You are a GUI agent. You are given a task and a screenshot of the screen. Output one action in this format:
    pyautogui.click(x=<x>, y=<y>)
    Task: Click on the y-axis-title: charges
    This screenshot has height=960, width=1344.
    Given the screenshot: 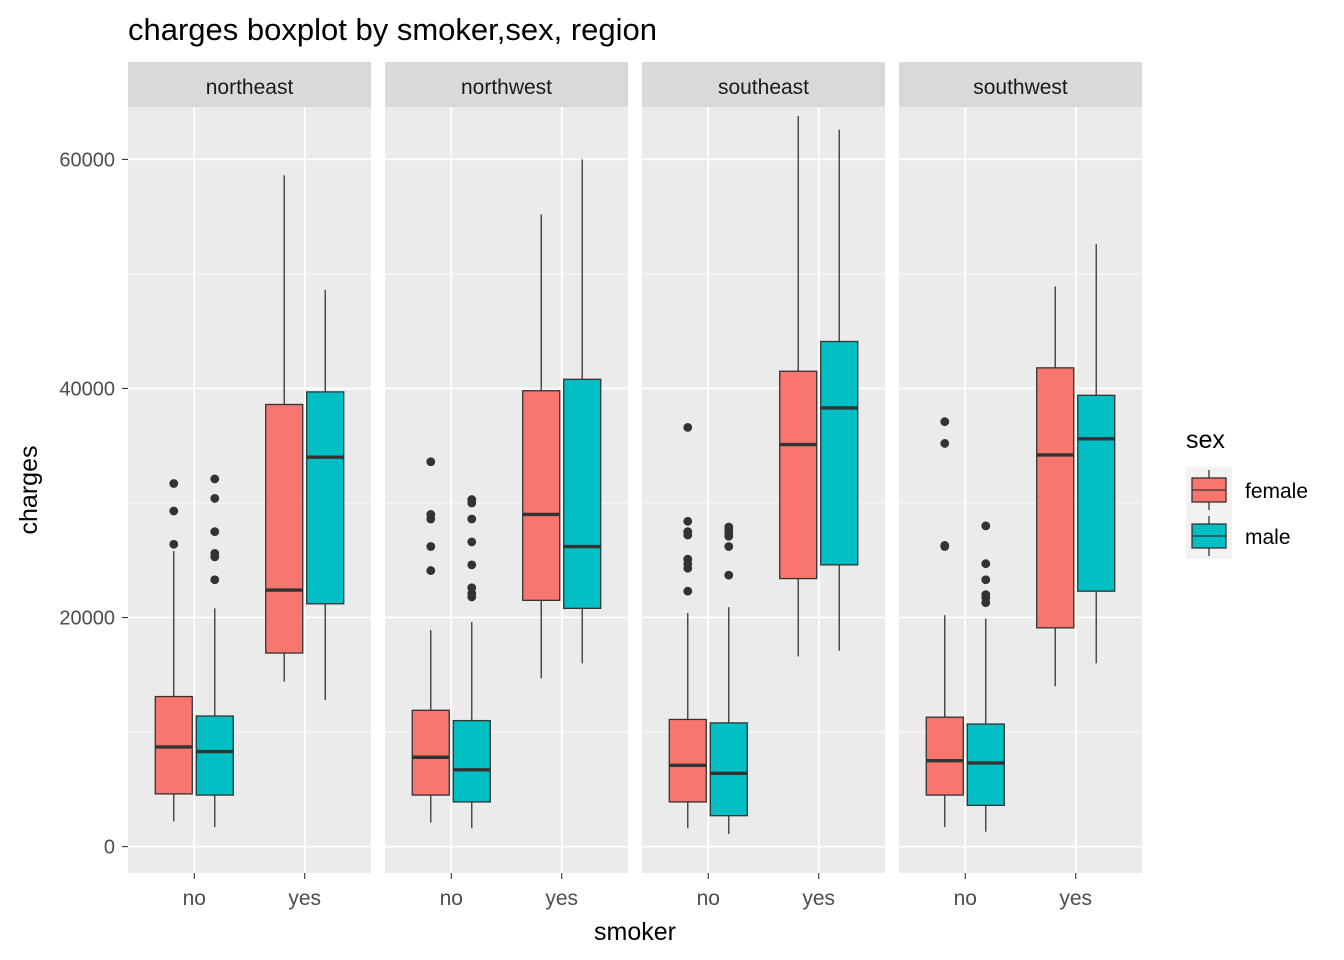 What is the action you would take?
    pyautogui.click(x=29, y=490)
    